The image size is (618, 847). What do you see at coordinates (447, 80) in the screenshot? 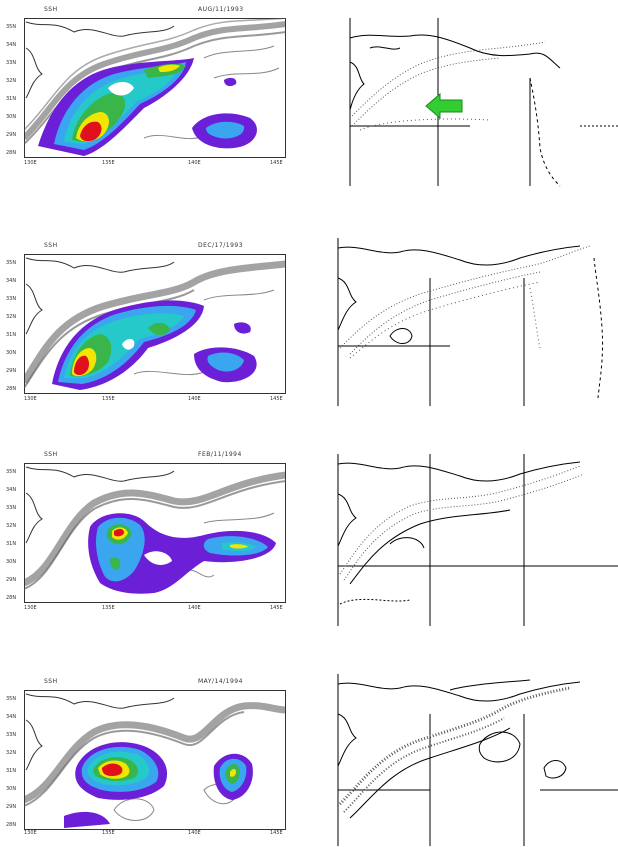
I see `current-path` at bounding box center [447, 80].